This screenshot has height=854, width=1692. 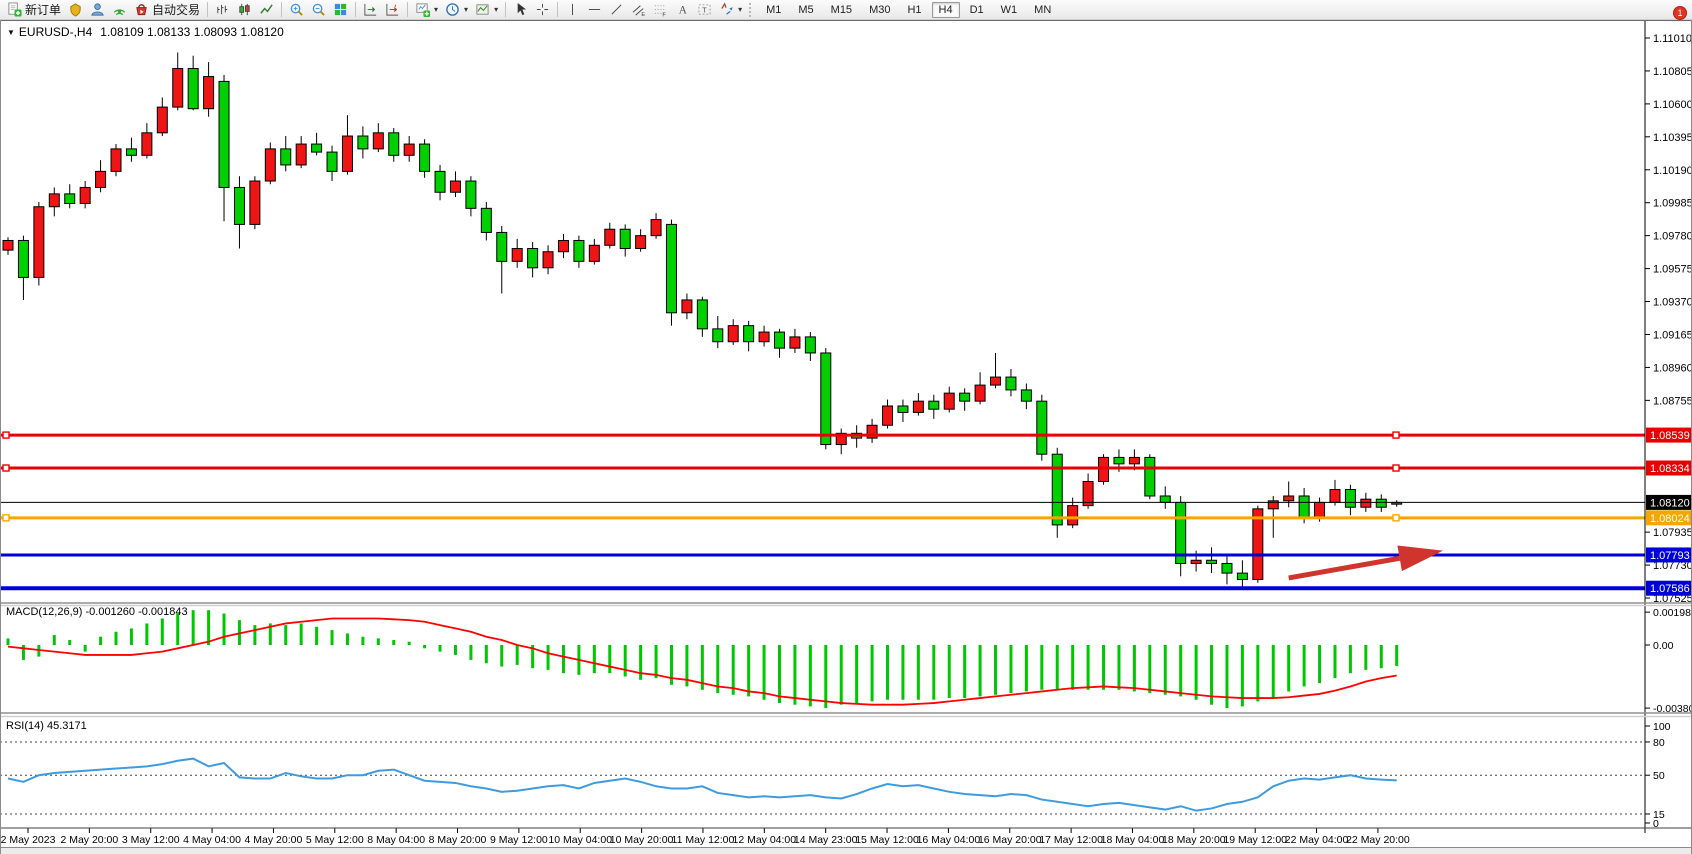 What do you see at coordinates (396, 840) in the screenshot?
I see `time-tick-label: 8 May 04:00` at bounding box center [396, 840].